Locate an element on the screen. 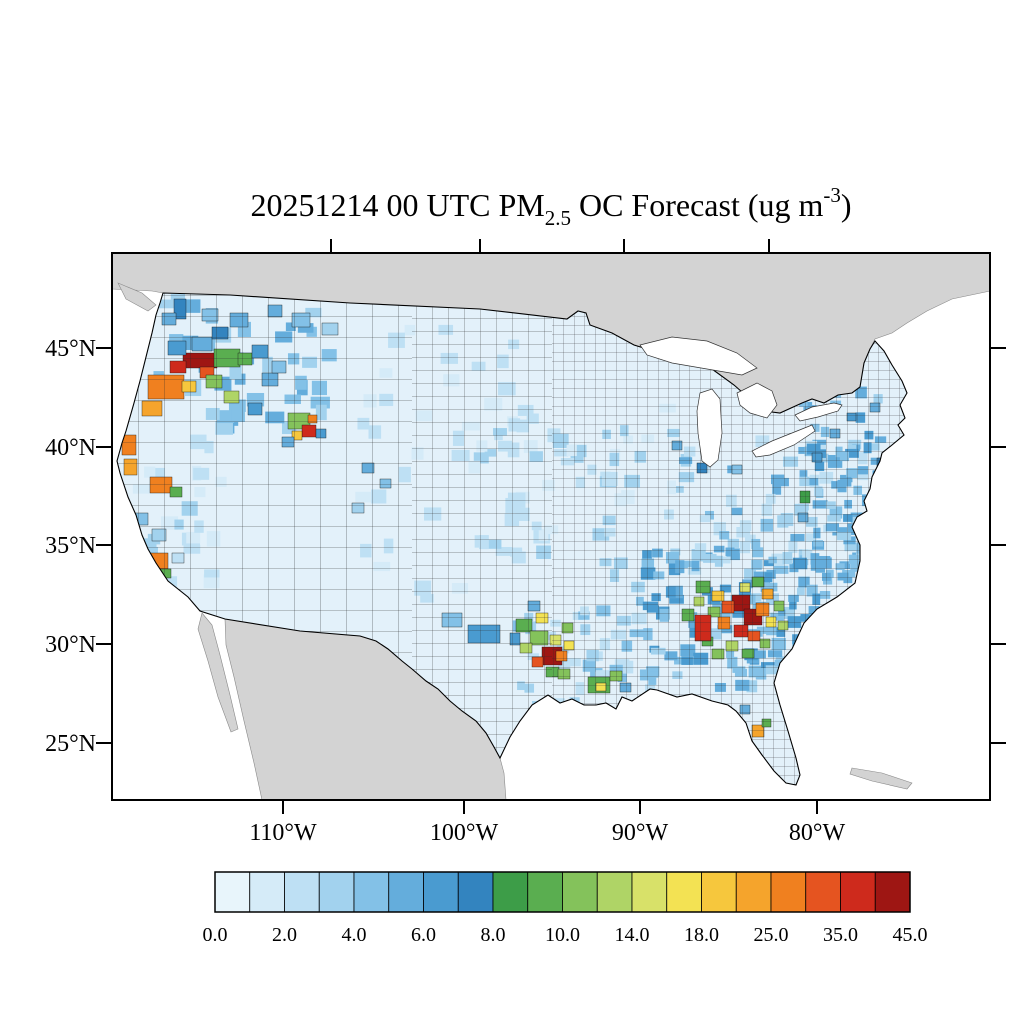 Image resolution: width=1024 pixels, height=1029 pixels. colorbar-tick-label: 2.0 is located at coordinates (284, 935).